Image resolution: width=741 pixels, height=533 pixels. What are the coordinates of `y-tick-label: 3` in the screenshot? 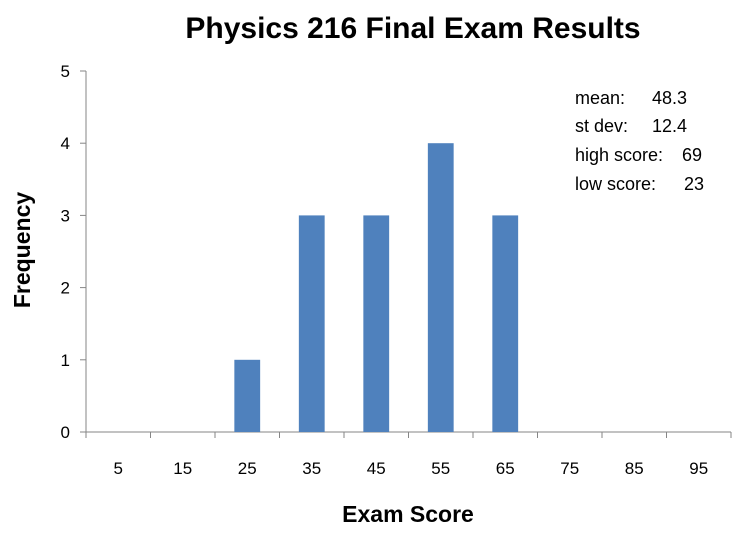 It's located at (65, 215).